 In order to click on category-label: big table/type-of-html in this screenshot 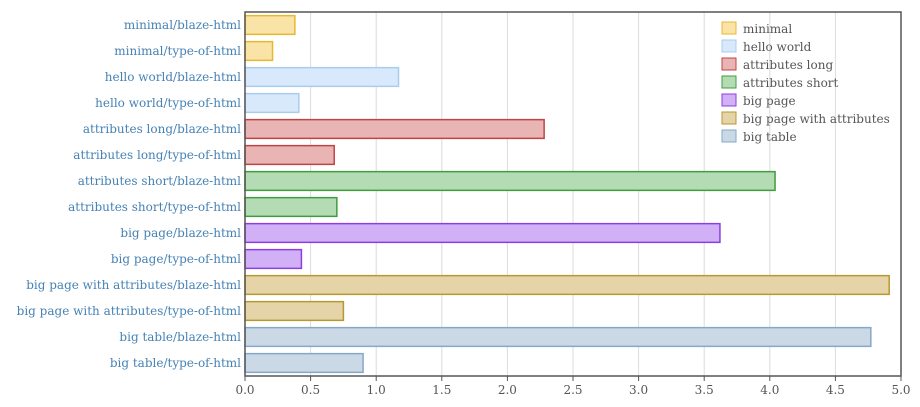, I will do `click(175, 363)`.